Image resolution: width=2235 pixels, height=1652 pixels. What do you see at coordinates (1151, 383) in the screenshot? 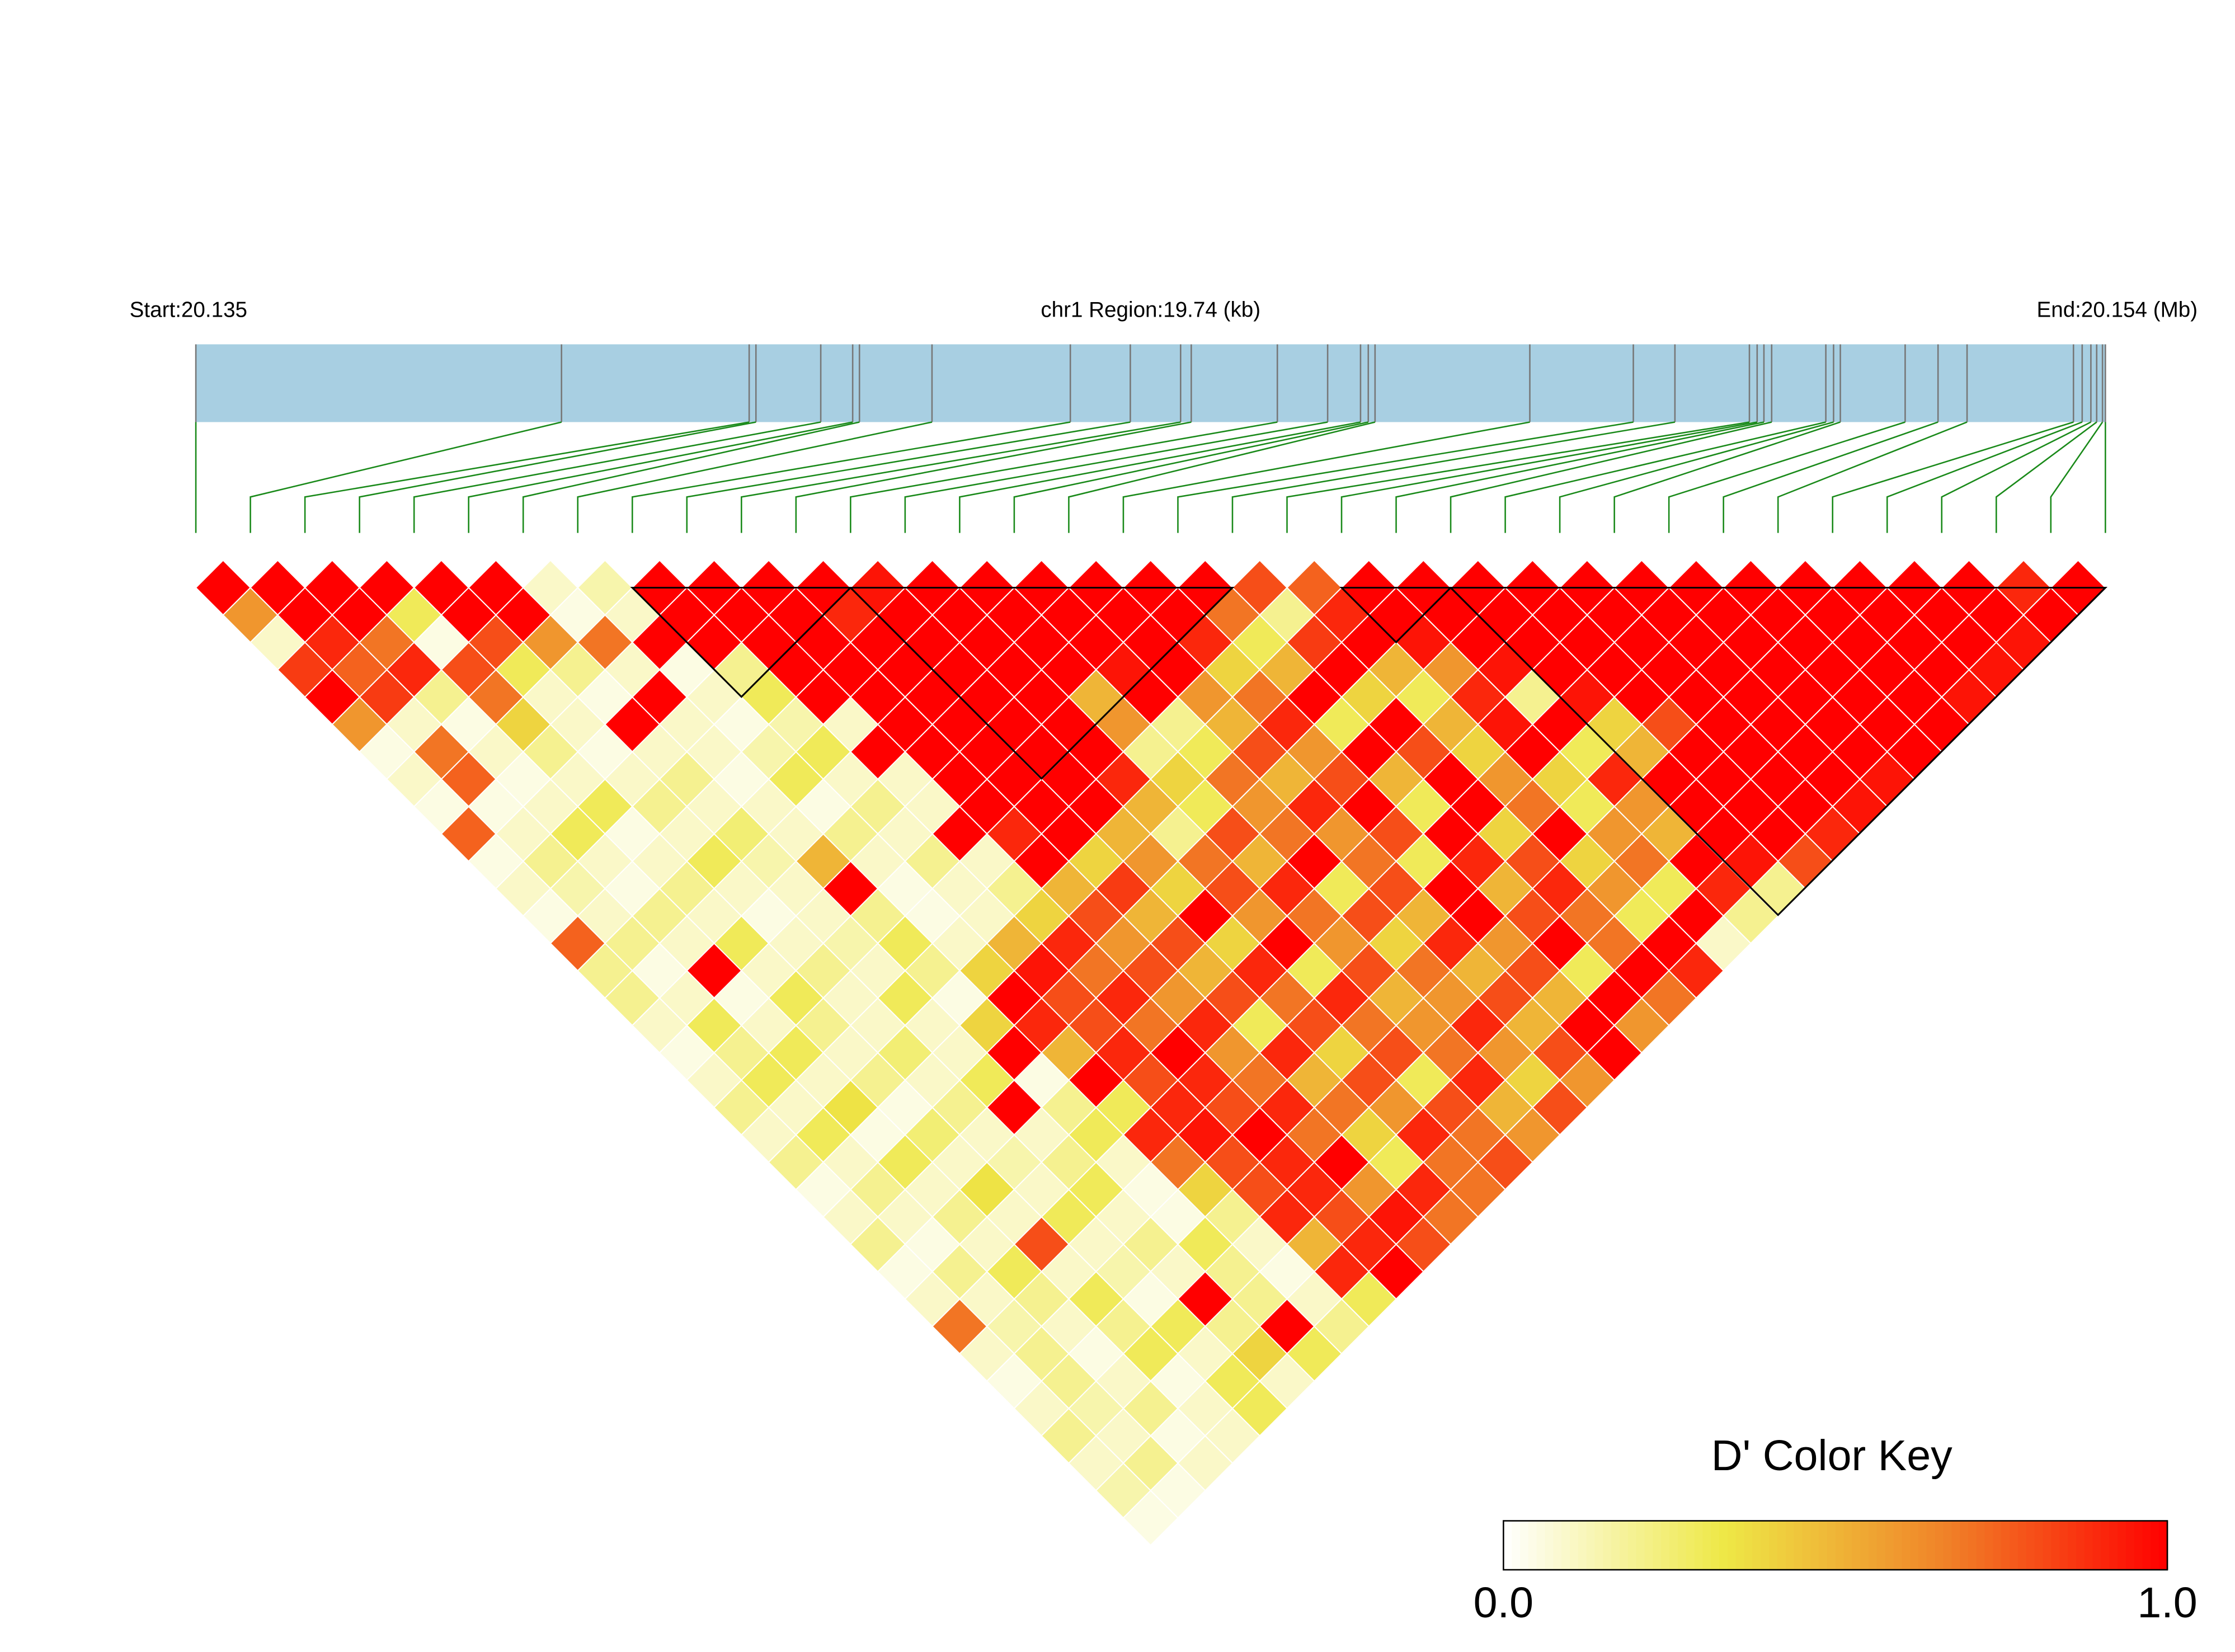
I see `region-bar` at bounding box center [1151, 383].